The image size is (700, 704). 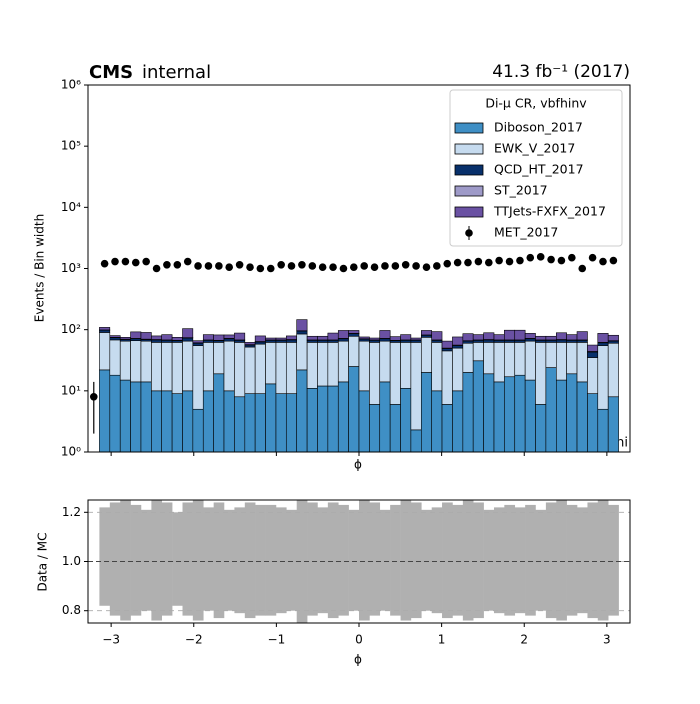 What do you see at coordinates (534, 148) in the screenshot?
I see `legend-label: EWK_V_2017` at bounding box center [534, 148].